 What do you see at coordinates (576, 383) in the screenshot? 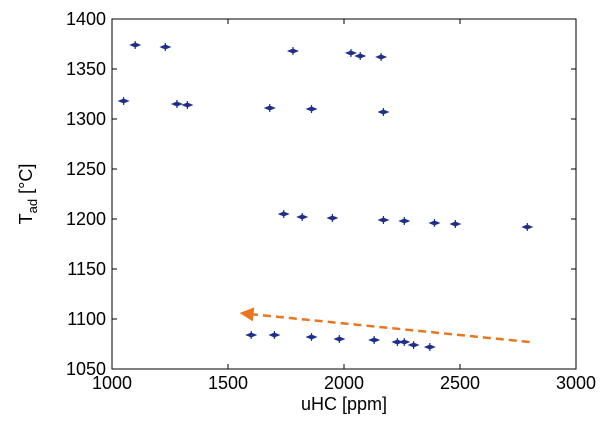
I see `x-tick-label: 3000` at bounding box center [576, 383].